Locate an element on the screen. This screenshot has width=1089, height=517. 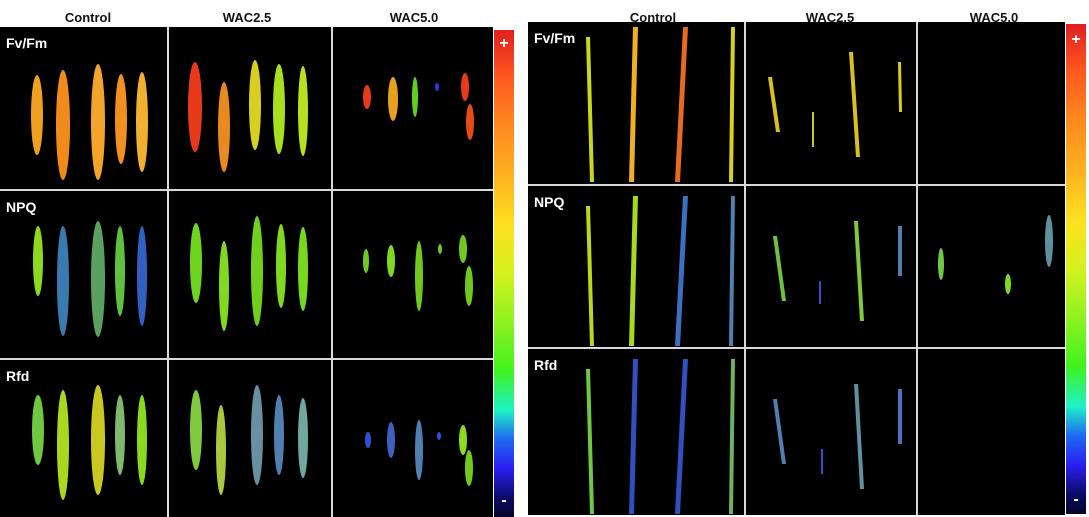
right-col-header-wac50: WAC5.0 is located at coordinates (994, 17).